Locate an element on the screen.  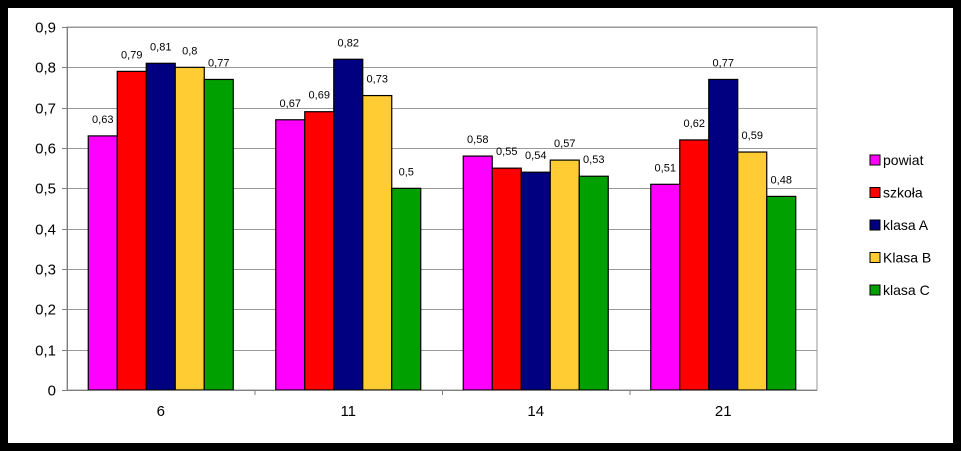
y-tick-label: 0 is located at coordinates (52, 391).